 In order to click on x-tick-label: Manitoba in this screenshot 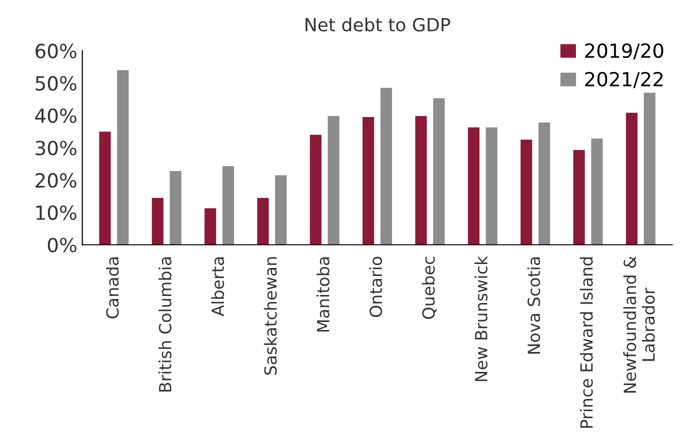, I will do `click(323, 294)`.